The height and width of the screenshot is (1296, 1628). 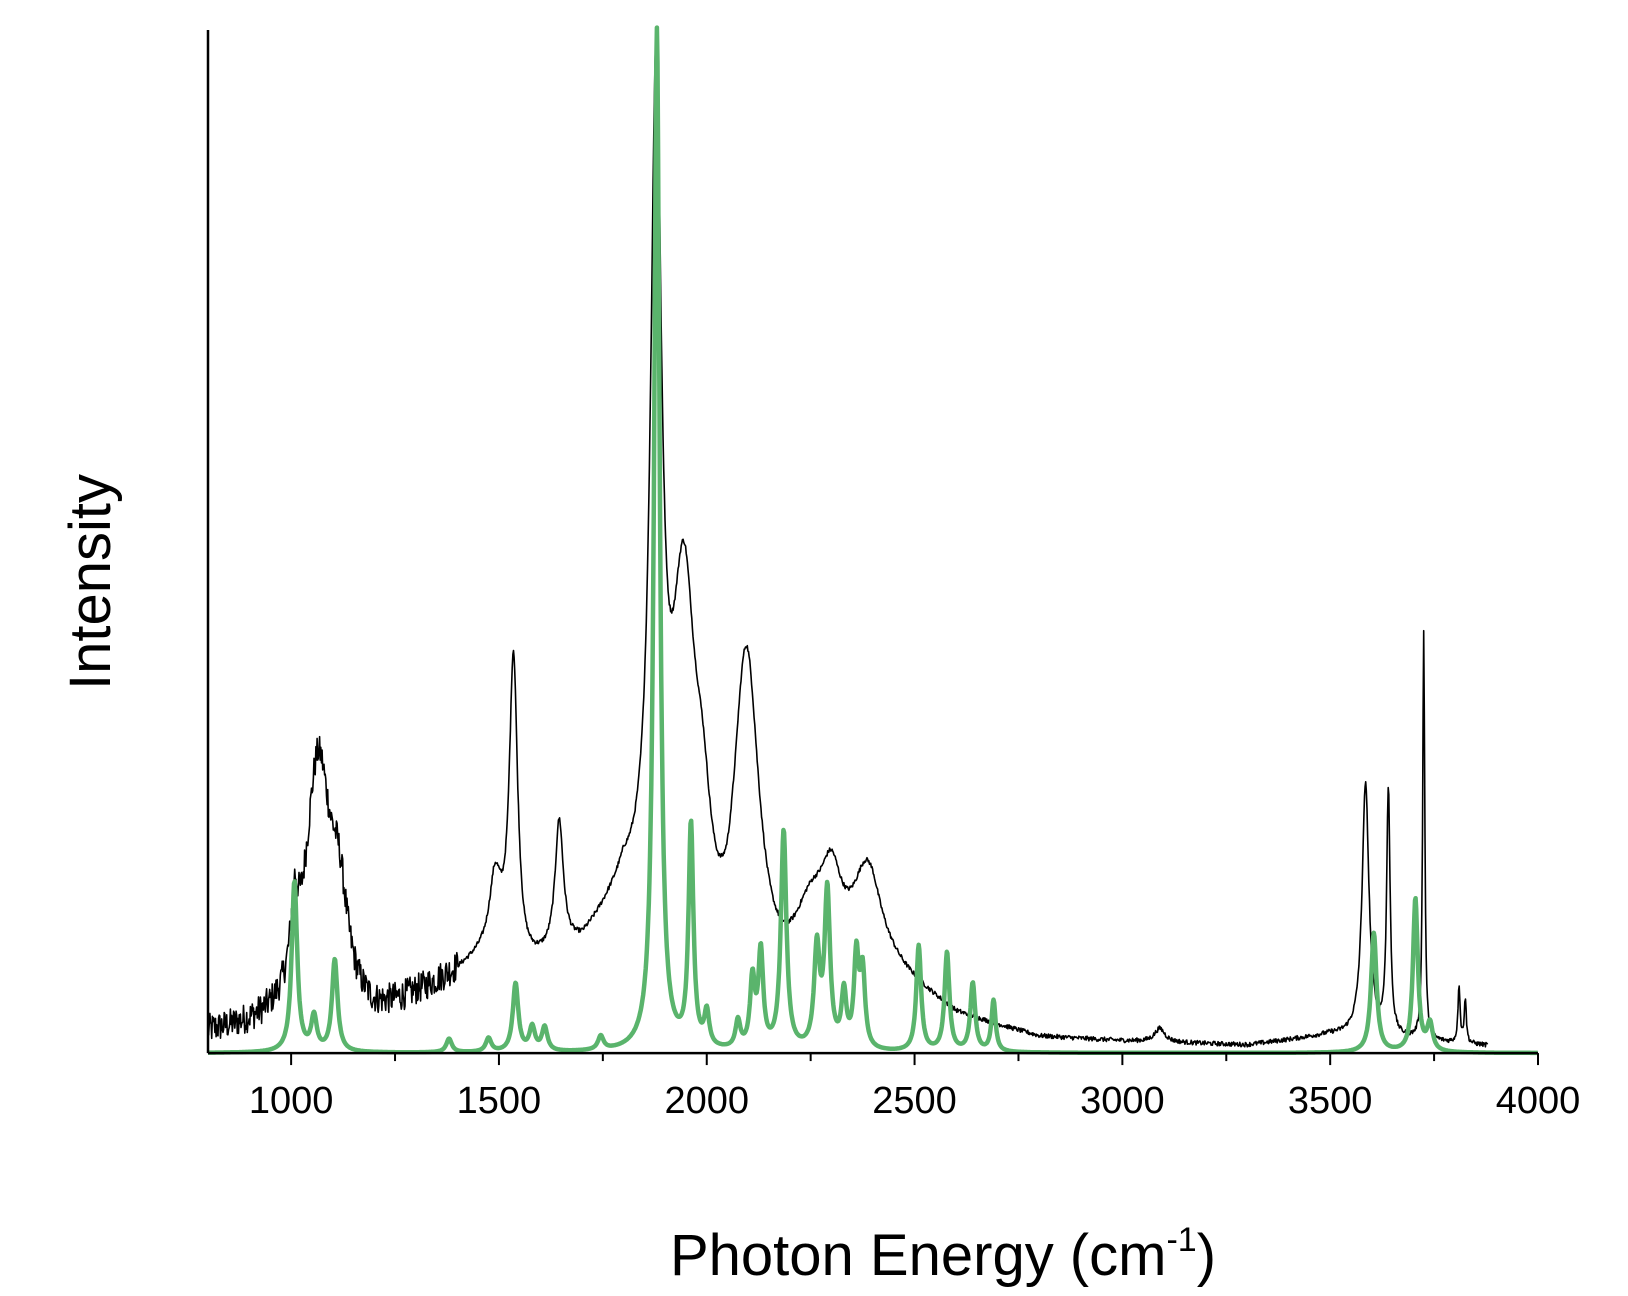 I want to click on x-axis-label: Photon Energy (cm-1), so click(x=943, y=1254).